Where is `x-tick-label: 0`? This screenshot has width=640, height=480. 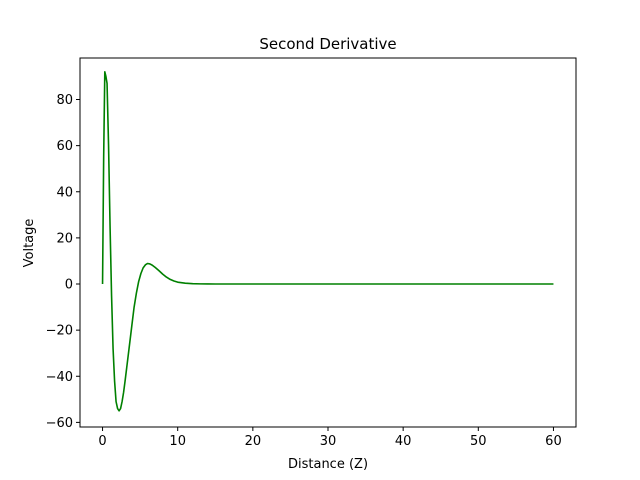
x-tick-label: 0 is located at coordinates (102, 441).